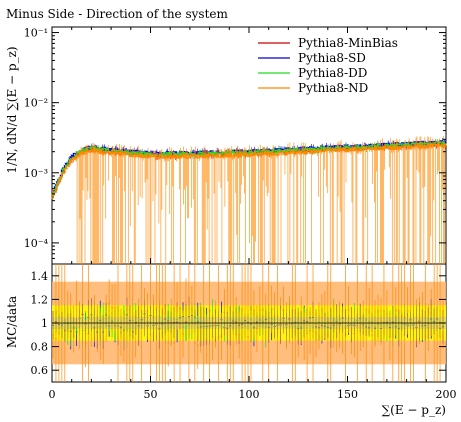 The width and height of the screenshot is (461, 422). What do you see at coordinates (348, 43) in the screenshot?
I see `legend-label: Pythia8-MinBias` at bounding box center [348, 43].